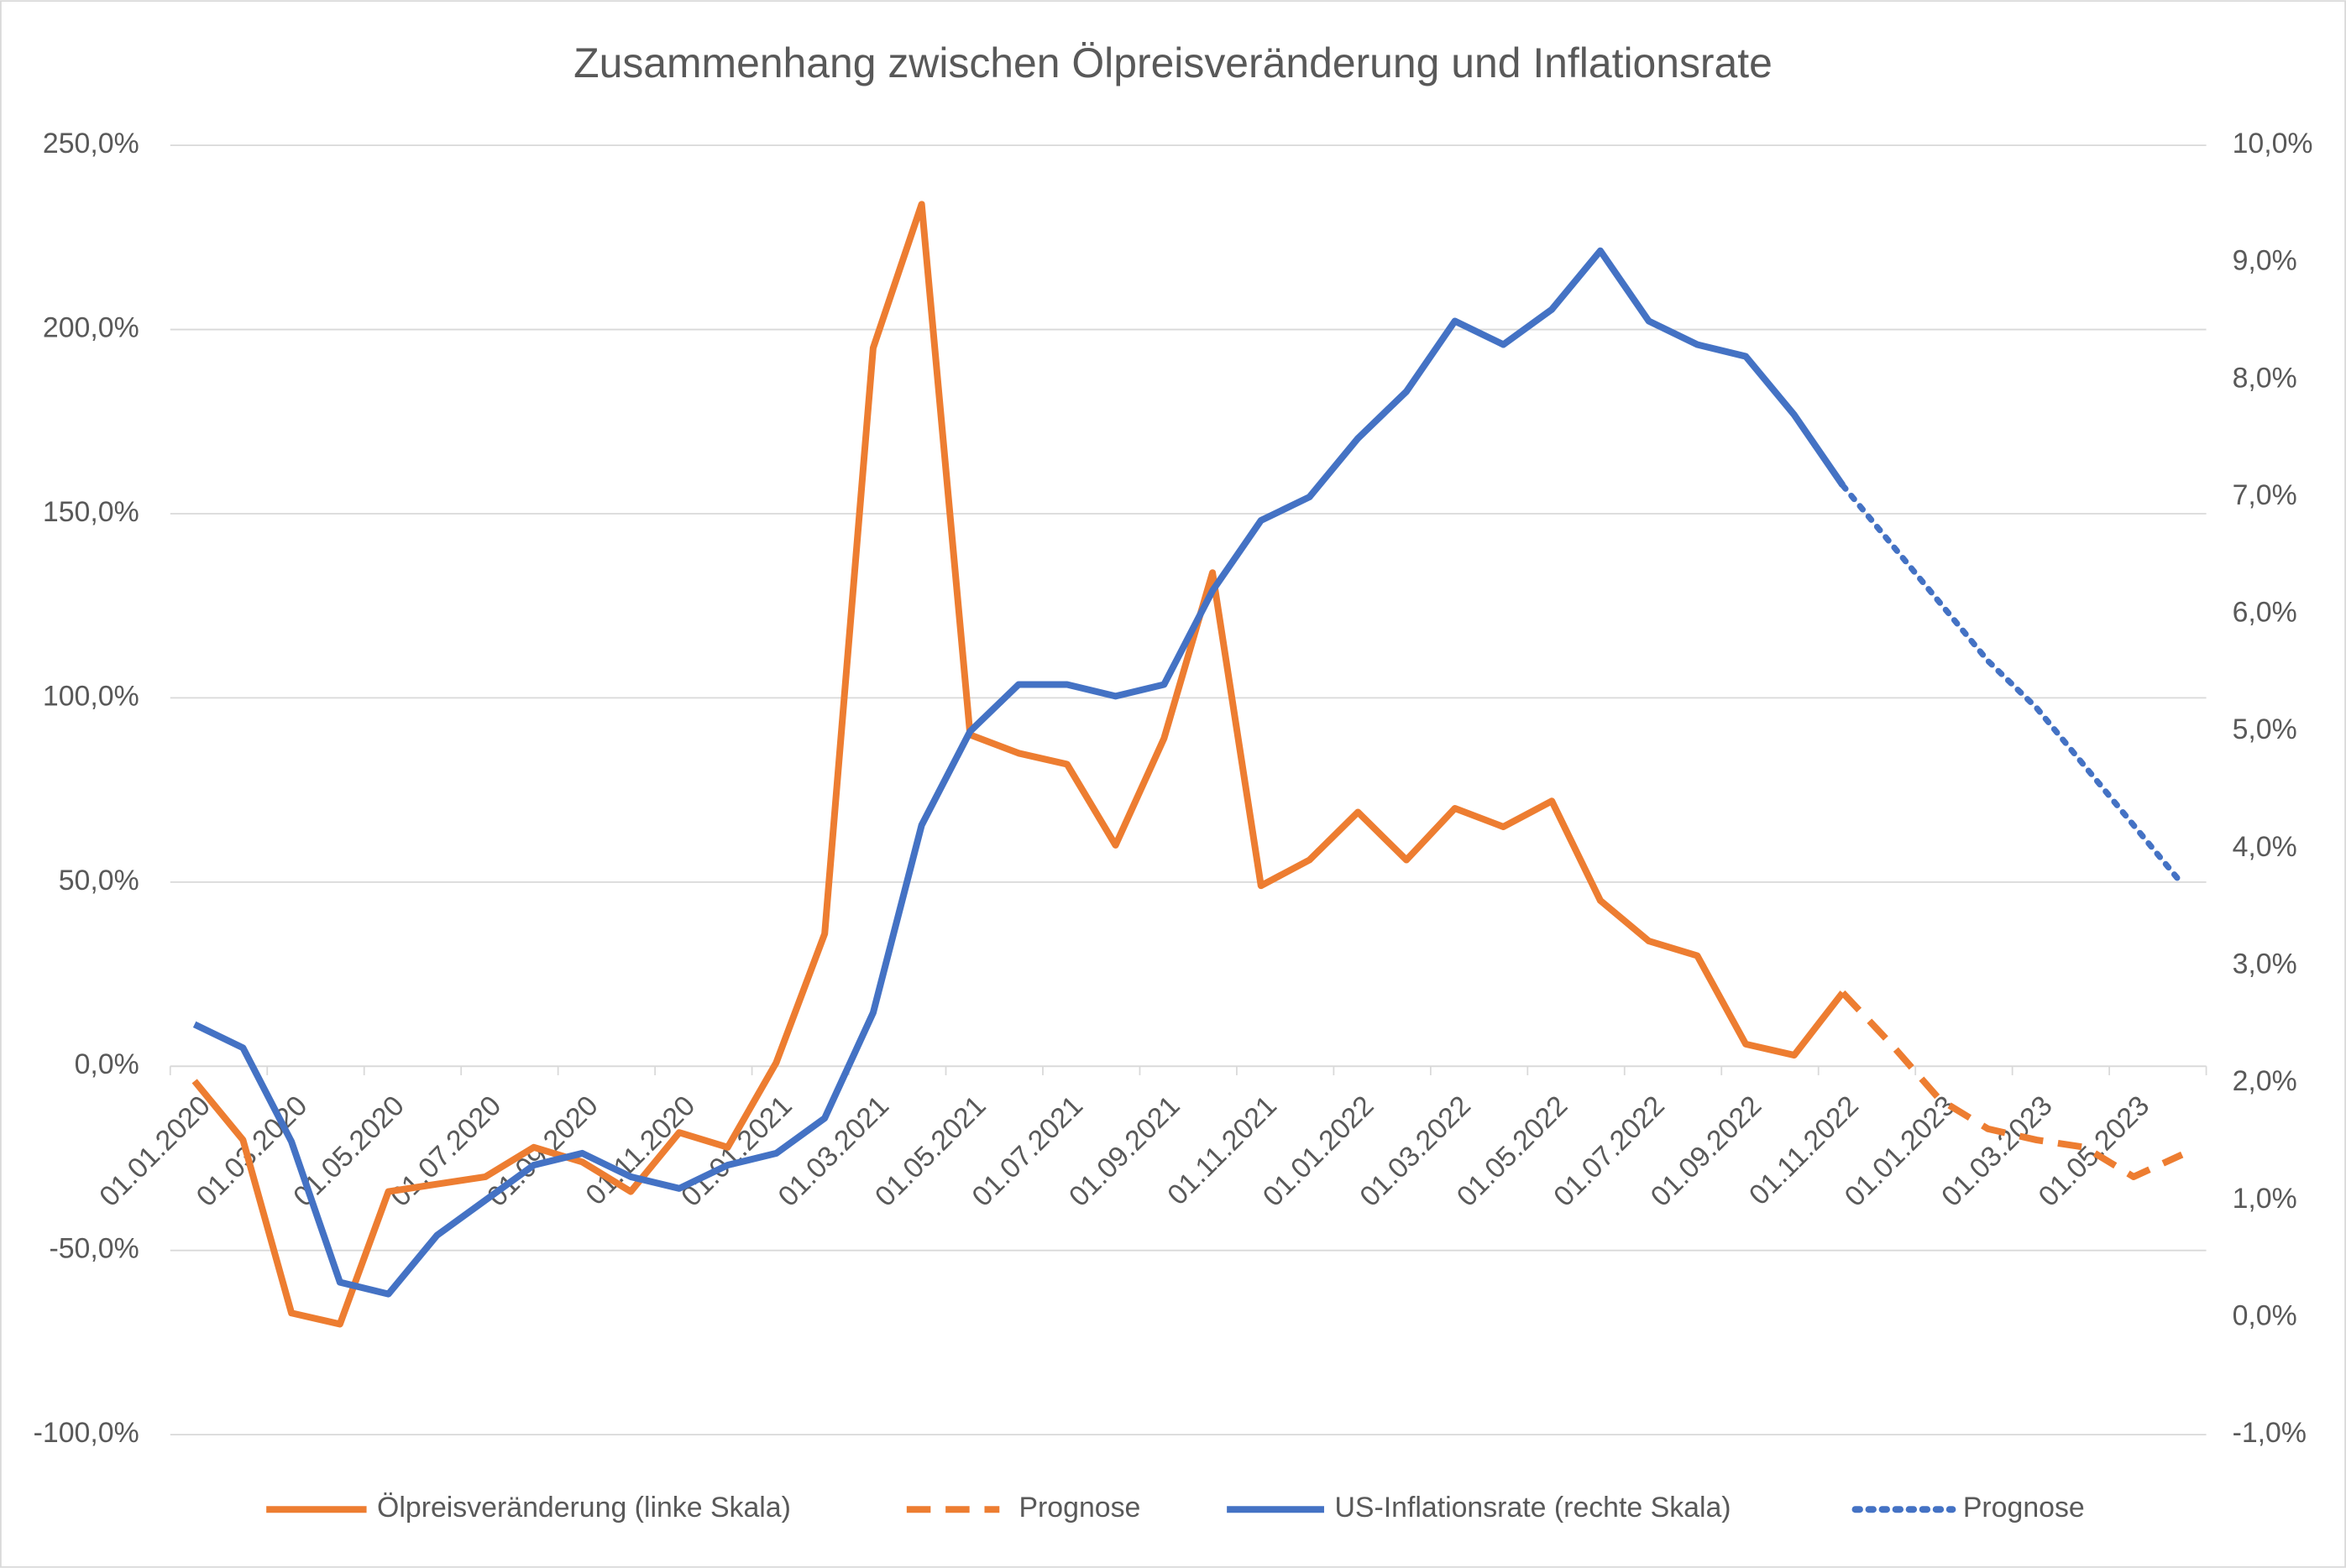  I want to click on y-tick-label: 150,0%, so click(91, 512).